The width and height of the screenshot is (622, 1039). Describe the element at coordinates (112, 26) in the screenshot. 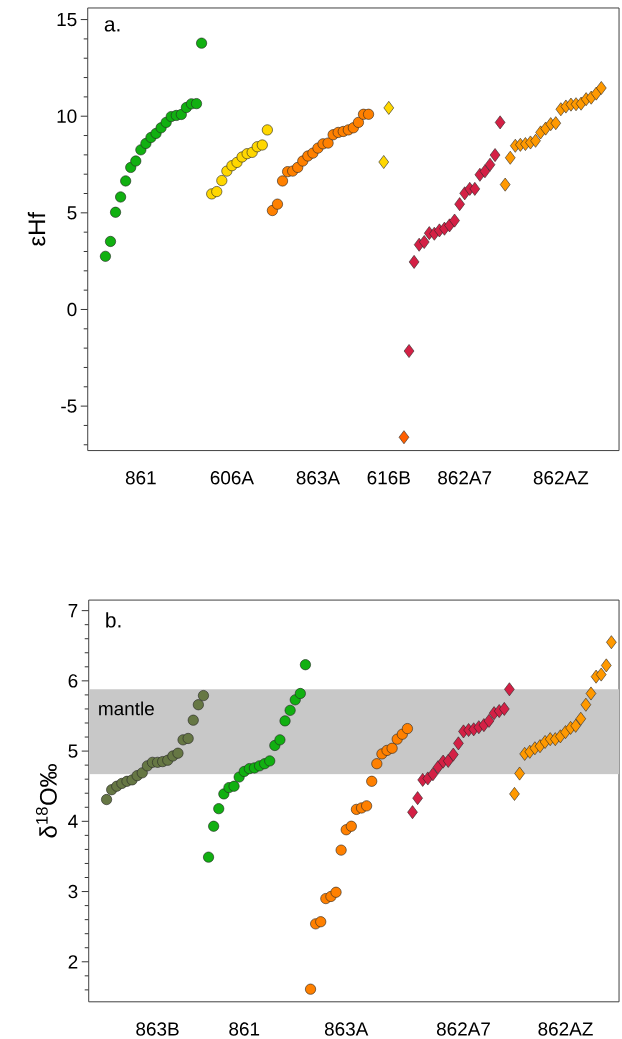

I see `annotation: a.` at that location.